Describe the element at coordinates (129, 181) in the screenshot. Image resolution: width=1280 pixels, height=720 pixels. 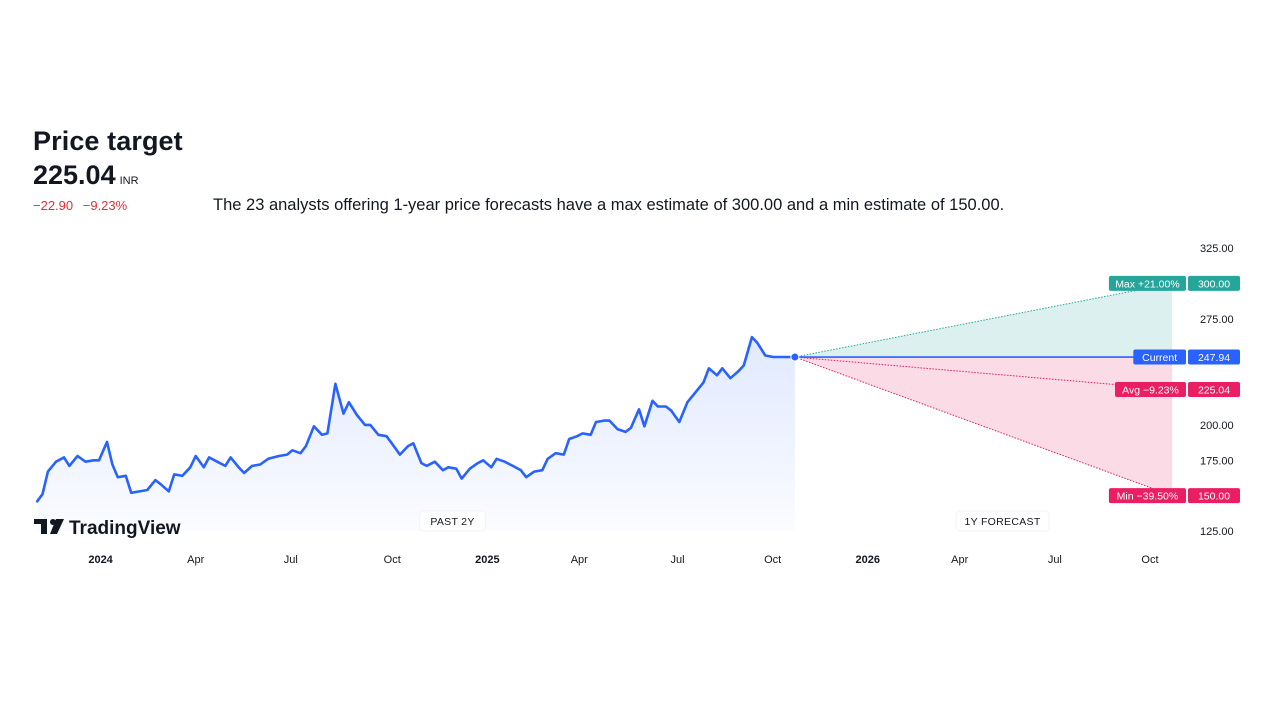
I see `currency-unit: INR` at that location.